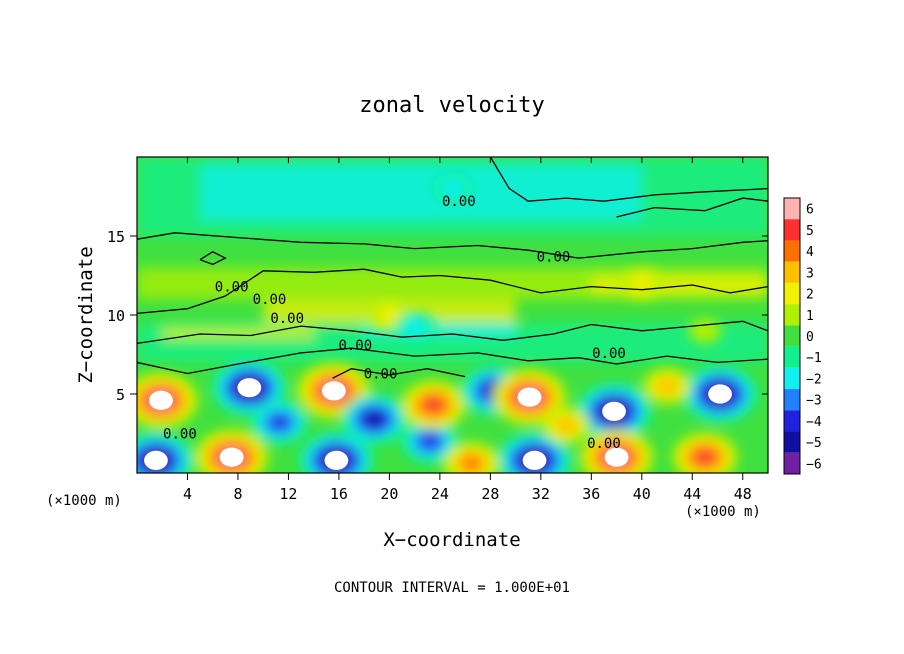  What do you see at coordinates (84, 501) in the screenshot?
I see `x-axis-unit-left: (×1000 m)` at bounding box center [84, 501].